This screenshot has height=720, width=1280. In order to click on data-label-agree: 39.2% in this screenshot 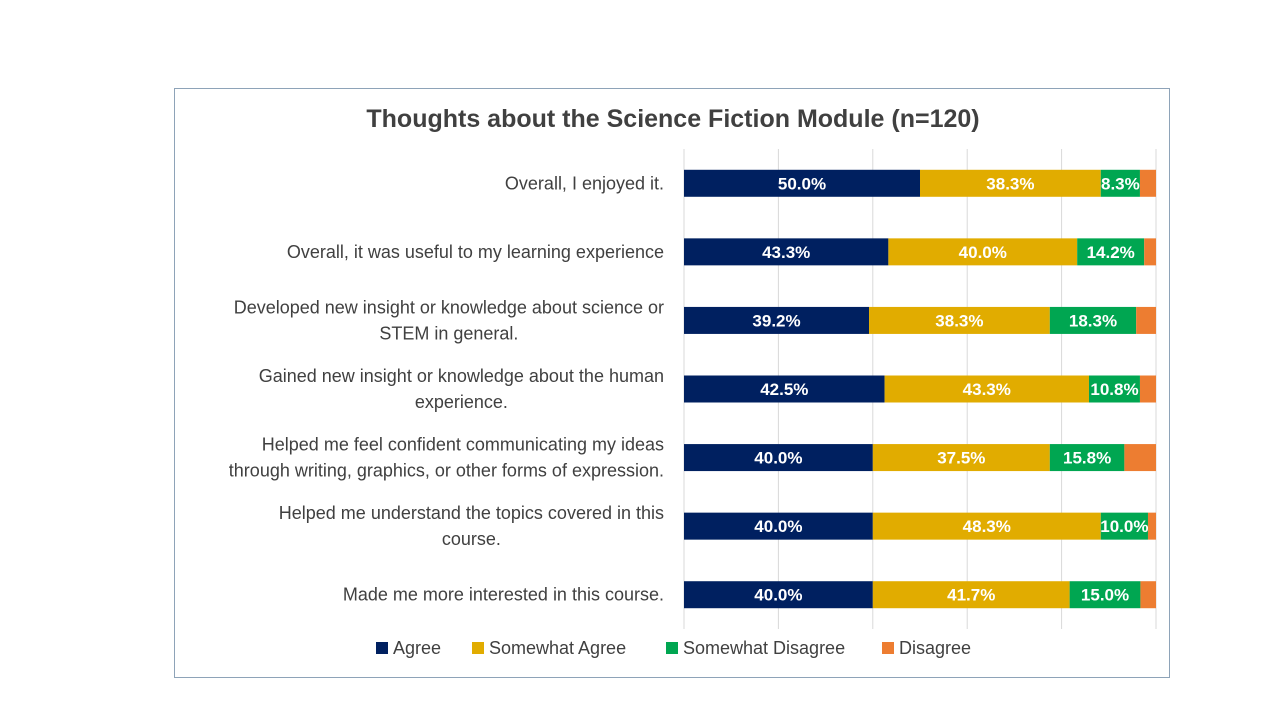, I will do `click(776, 320)`.